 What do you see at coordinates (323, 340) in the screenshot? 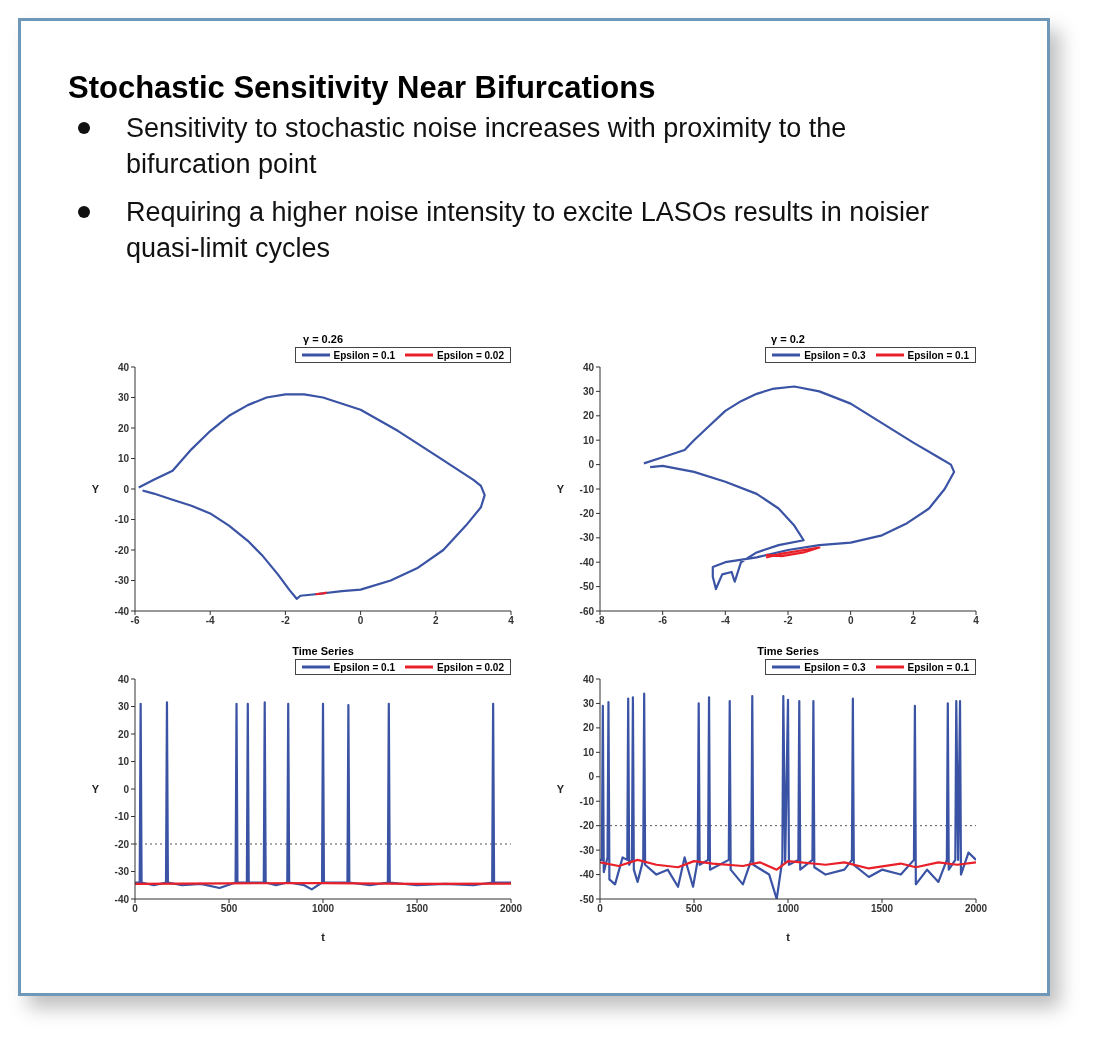
I see `chart-title: γ = 0.26` at bounding box center [323, 340].